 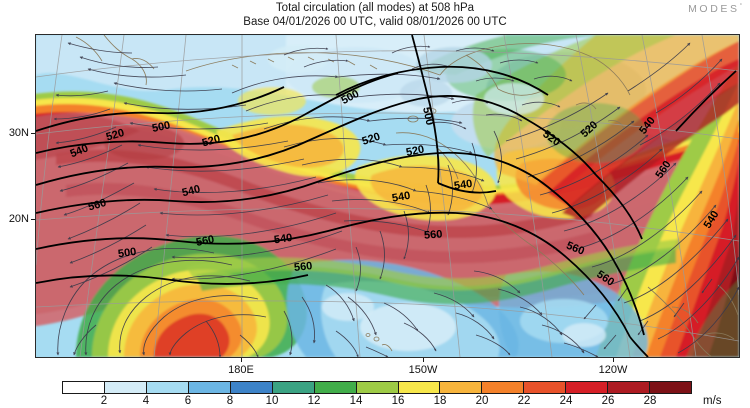 What do you see at coordinates (566, 401) in the screenshot?
I see `colorbar-tick-label: 24` at bounding box center [566, 401].